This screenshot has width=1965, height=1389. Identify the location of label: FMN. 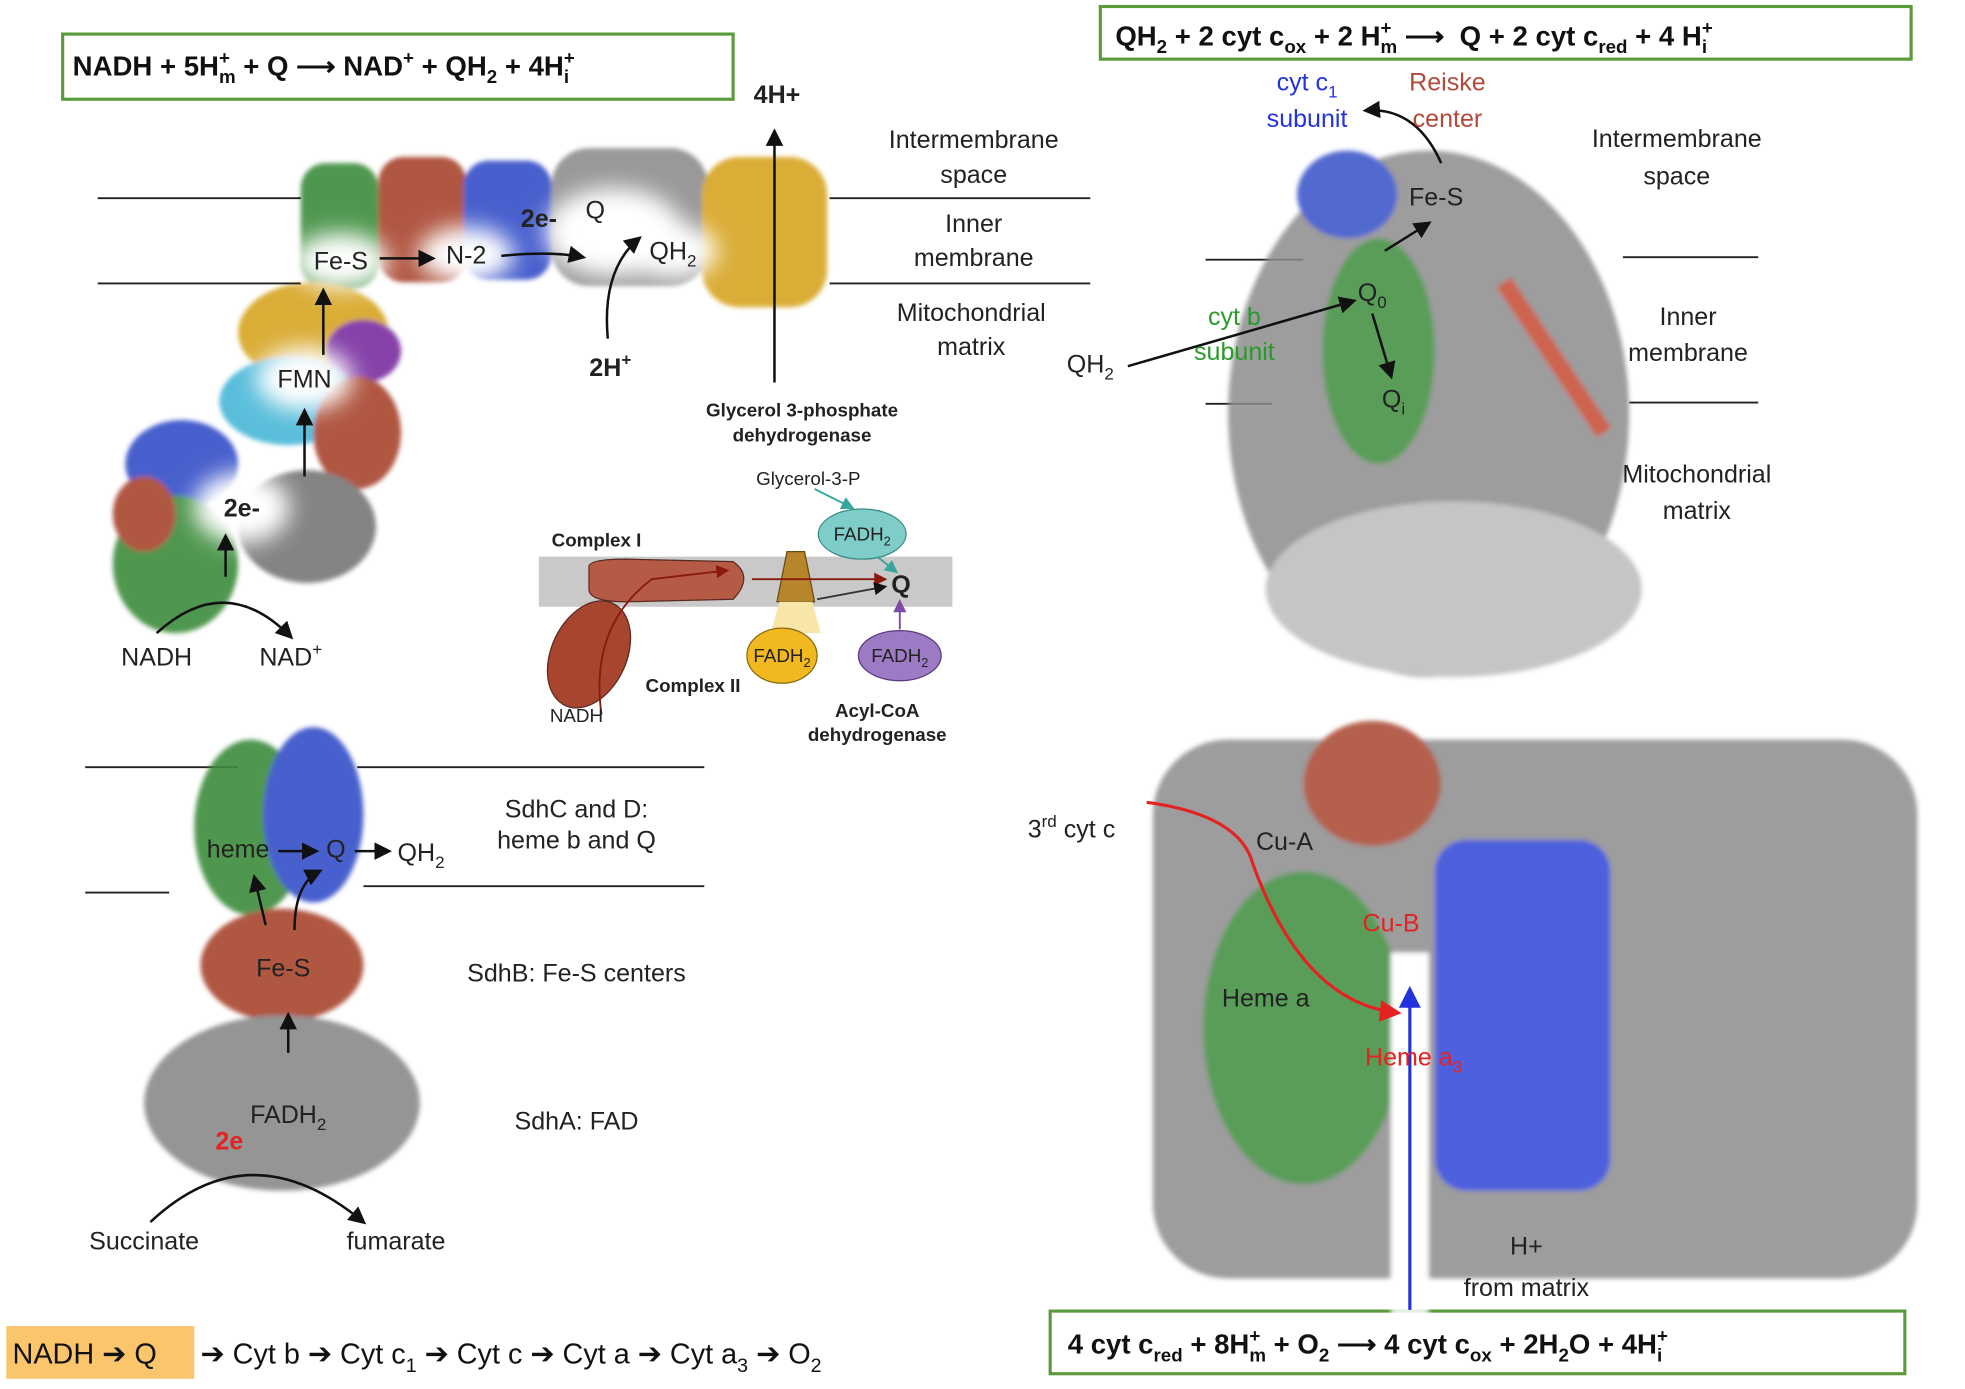
(304, 379).